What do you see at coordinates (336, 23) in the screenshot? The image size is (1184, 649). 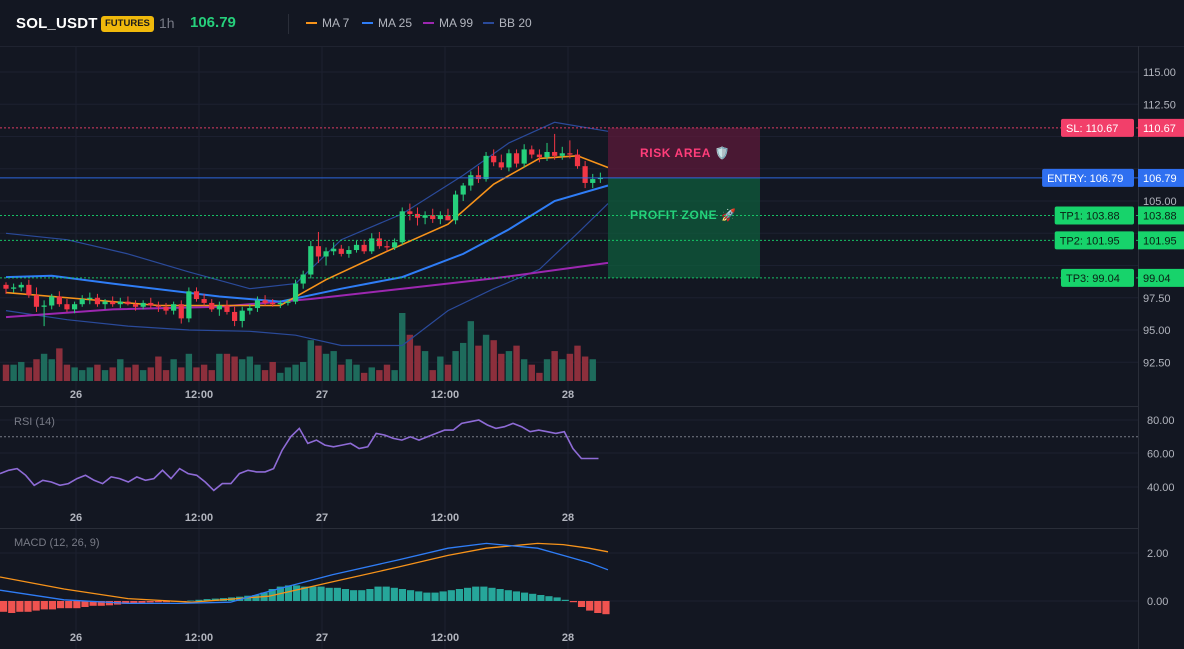 I see `legend-label: MA 7` at bounding box center [336, 23].